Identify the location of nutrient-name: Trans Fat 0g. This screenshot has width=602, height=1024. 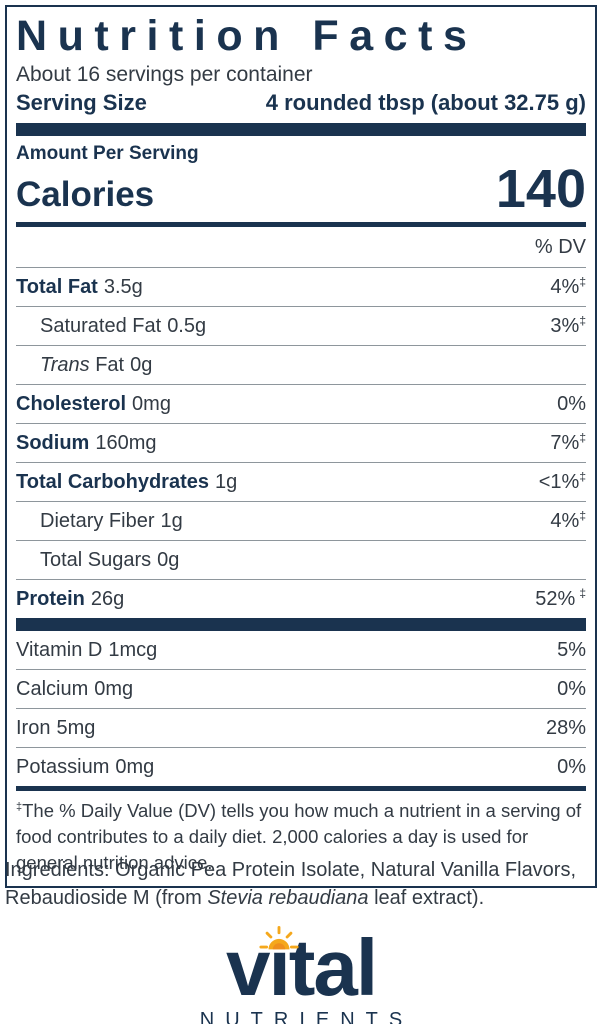
(96, 365).